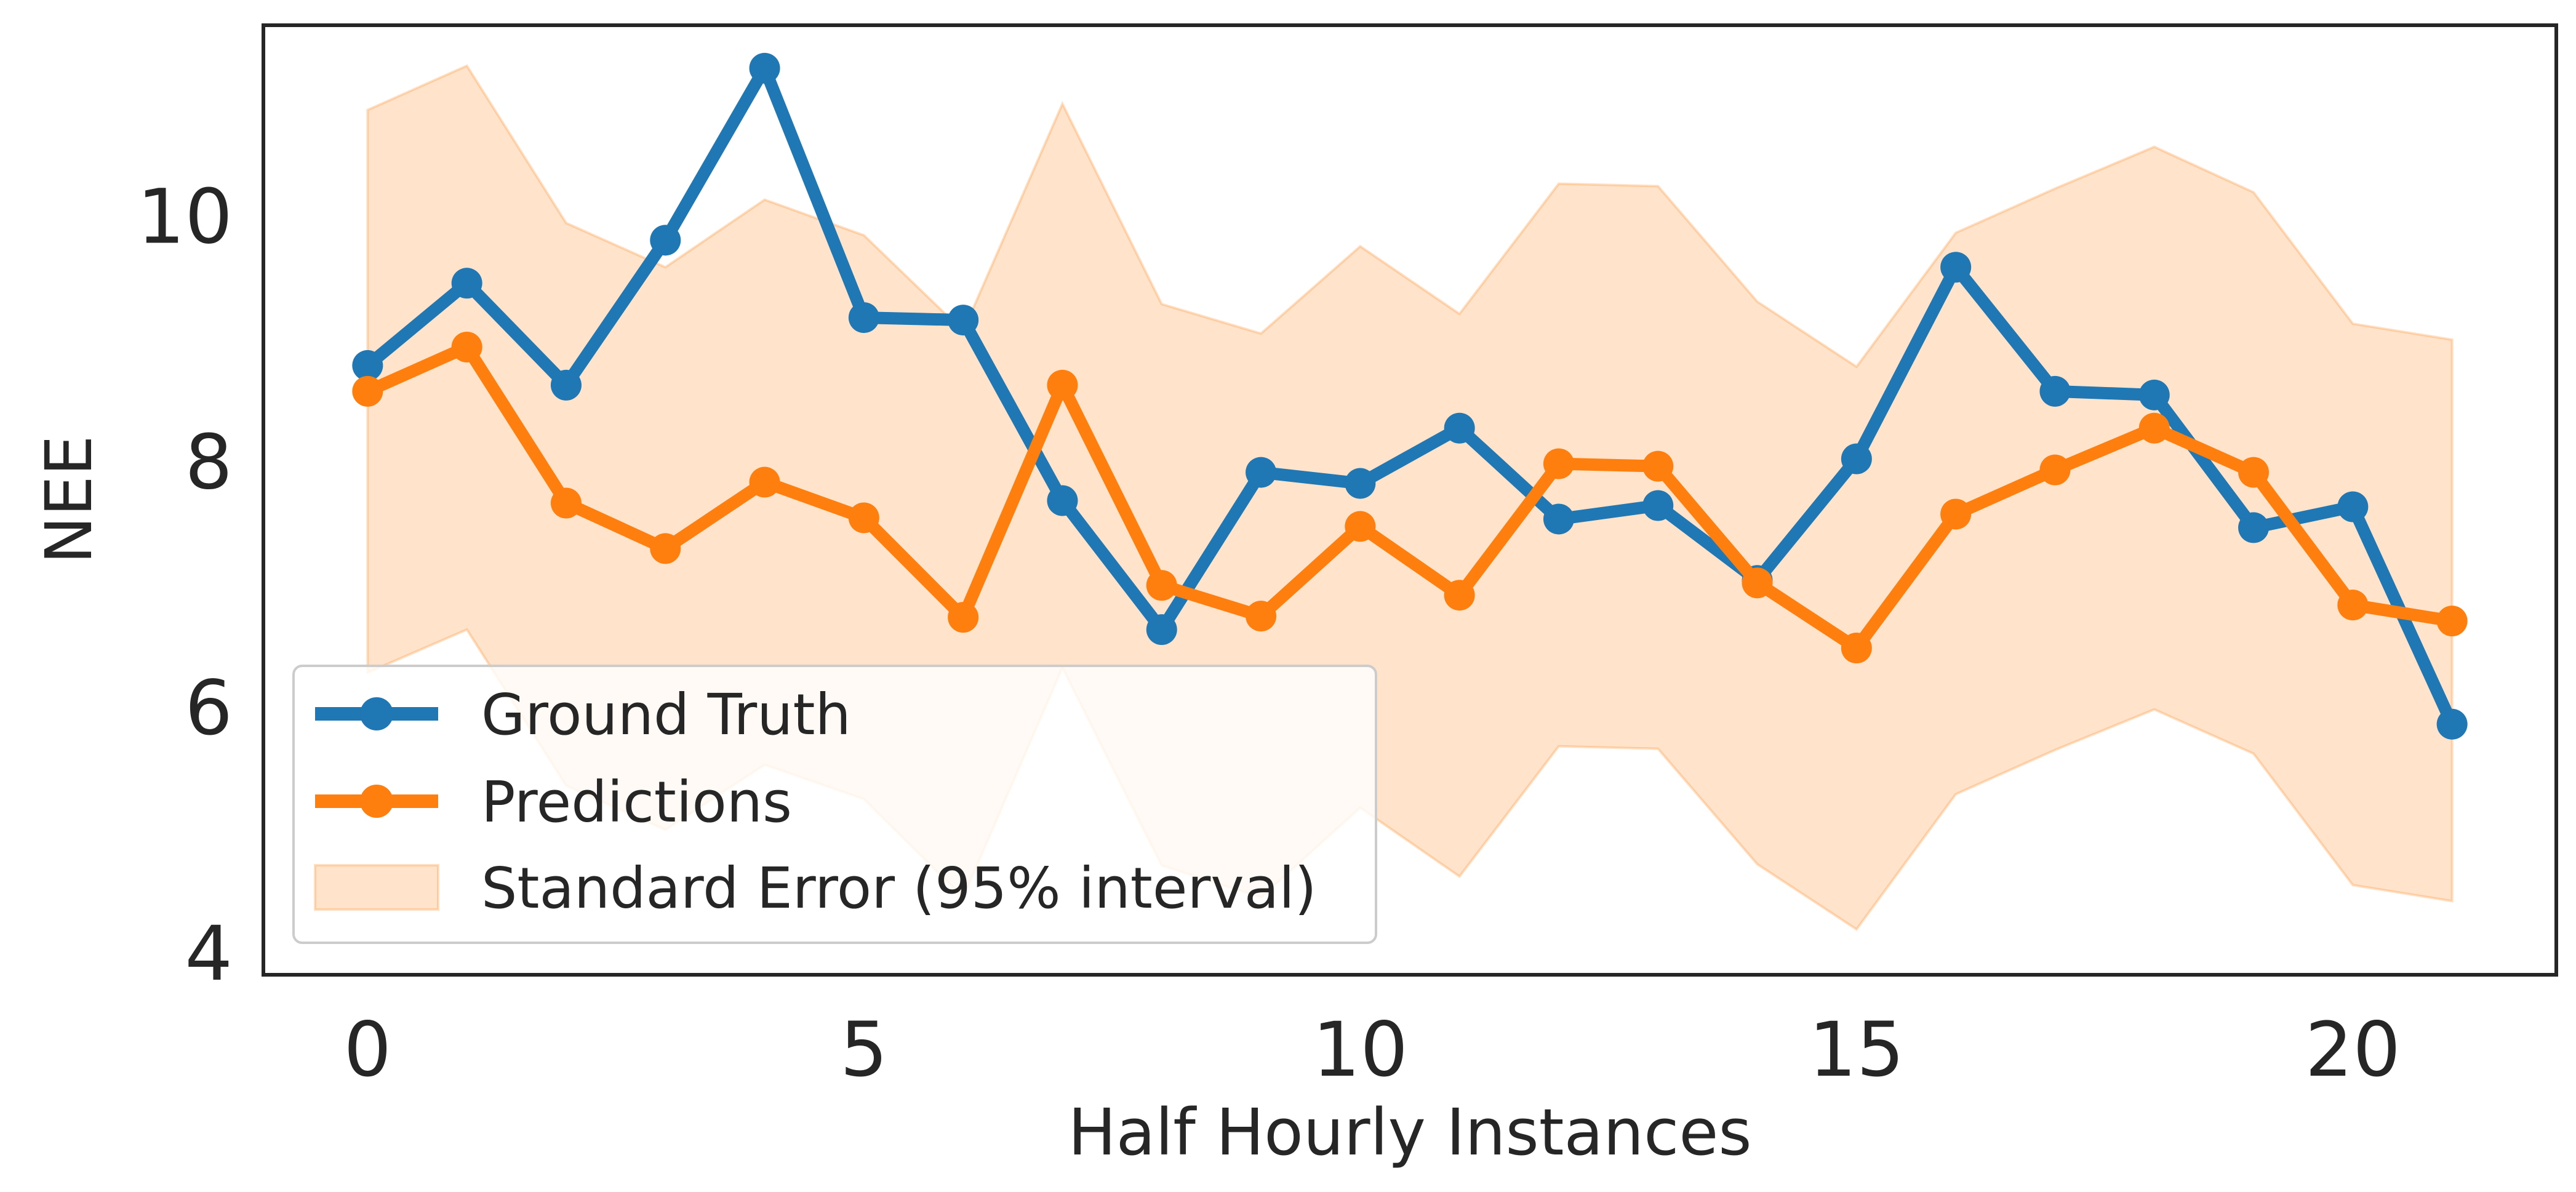  I want to click on y-tick-label: 10, so click(185, 216).